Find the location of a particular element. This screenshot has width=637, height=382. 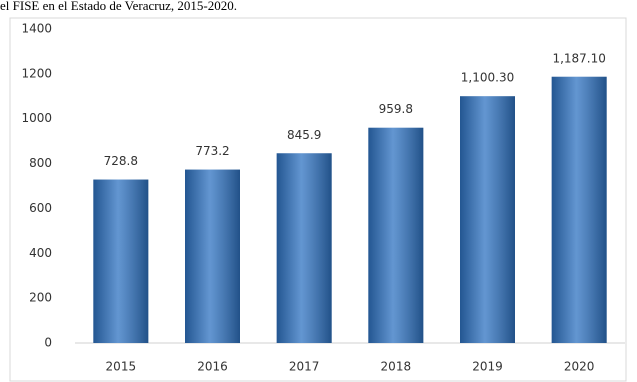

value-label: 845.9 is located at coordinates (304, 135).